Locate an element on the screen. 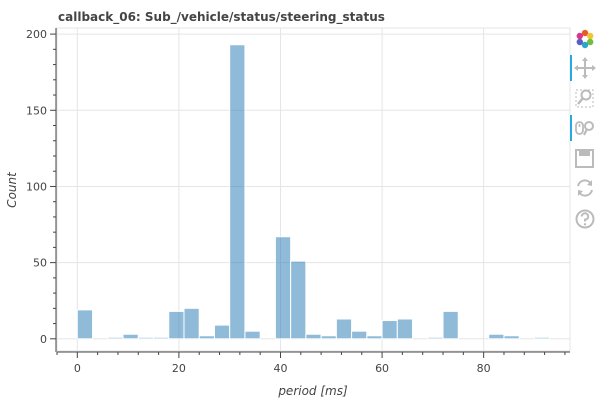 The width and height of the screenshot is (600, 400). y-tick-label: 200 is located at coordinates (36, 34).